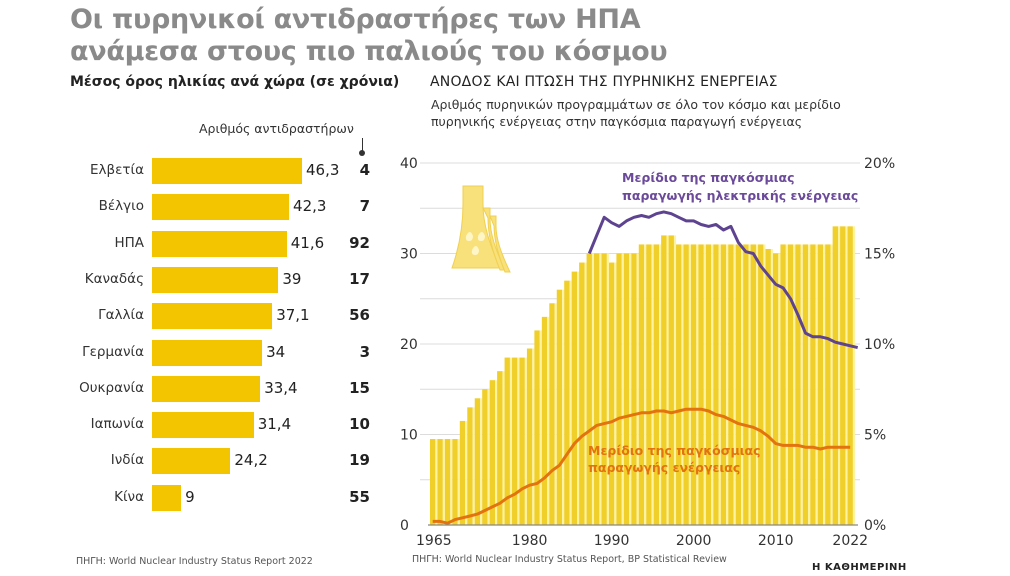  What do you see at coordinates (364, 206) in the screenshot?
I see `reactor-count-label: 7` at bounding box center [364, 206].